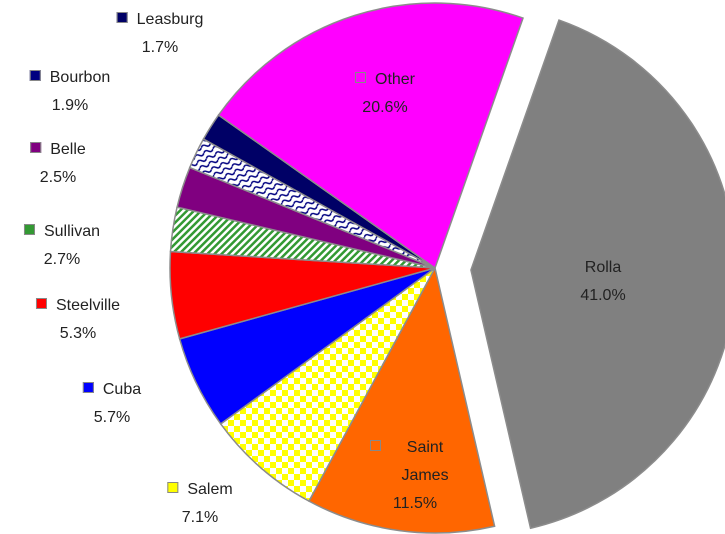  What do you see at coordinates (80, 77) in the screenshot?
I see `category-label: Bourbon` at bounding box center [80, 77].